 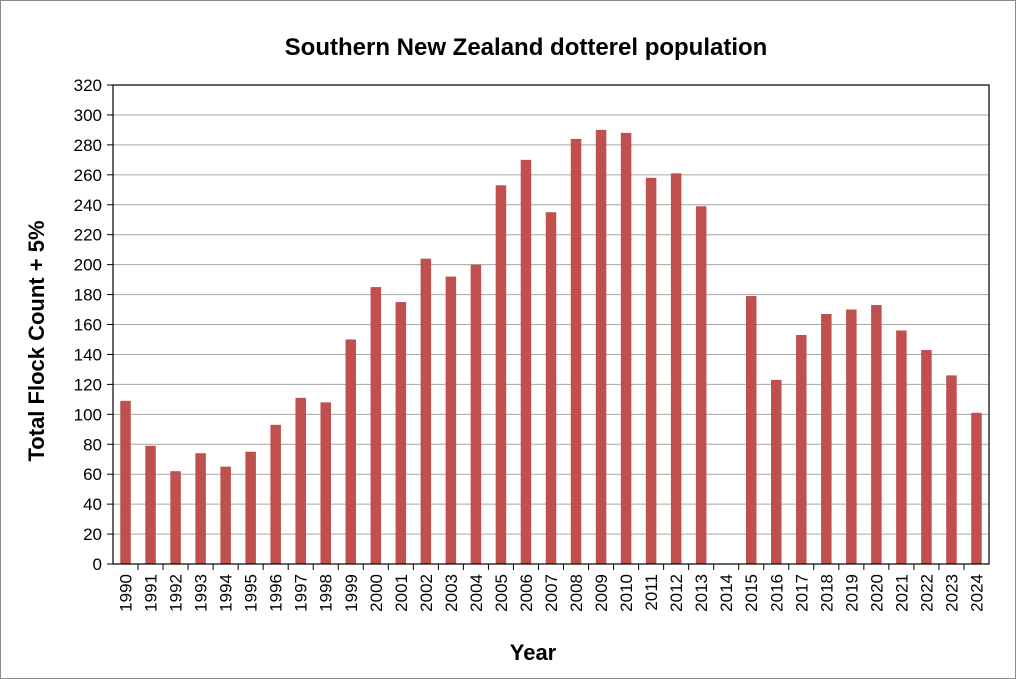 What do you see at coordinates (401, 433) in the screenshot?
I see `bar-2001` at bounding box center [401, 433].